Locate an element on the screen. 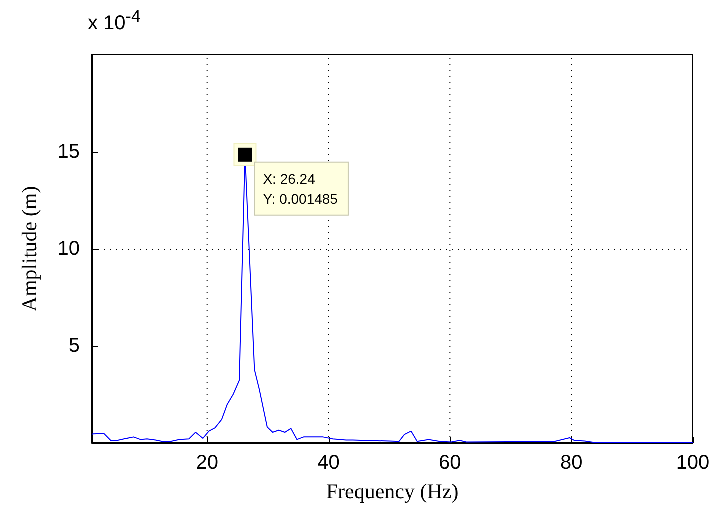 The height and width of the screenshot is (520, 721). x-tick-label: 80 is located at coordinates (571, 463).